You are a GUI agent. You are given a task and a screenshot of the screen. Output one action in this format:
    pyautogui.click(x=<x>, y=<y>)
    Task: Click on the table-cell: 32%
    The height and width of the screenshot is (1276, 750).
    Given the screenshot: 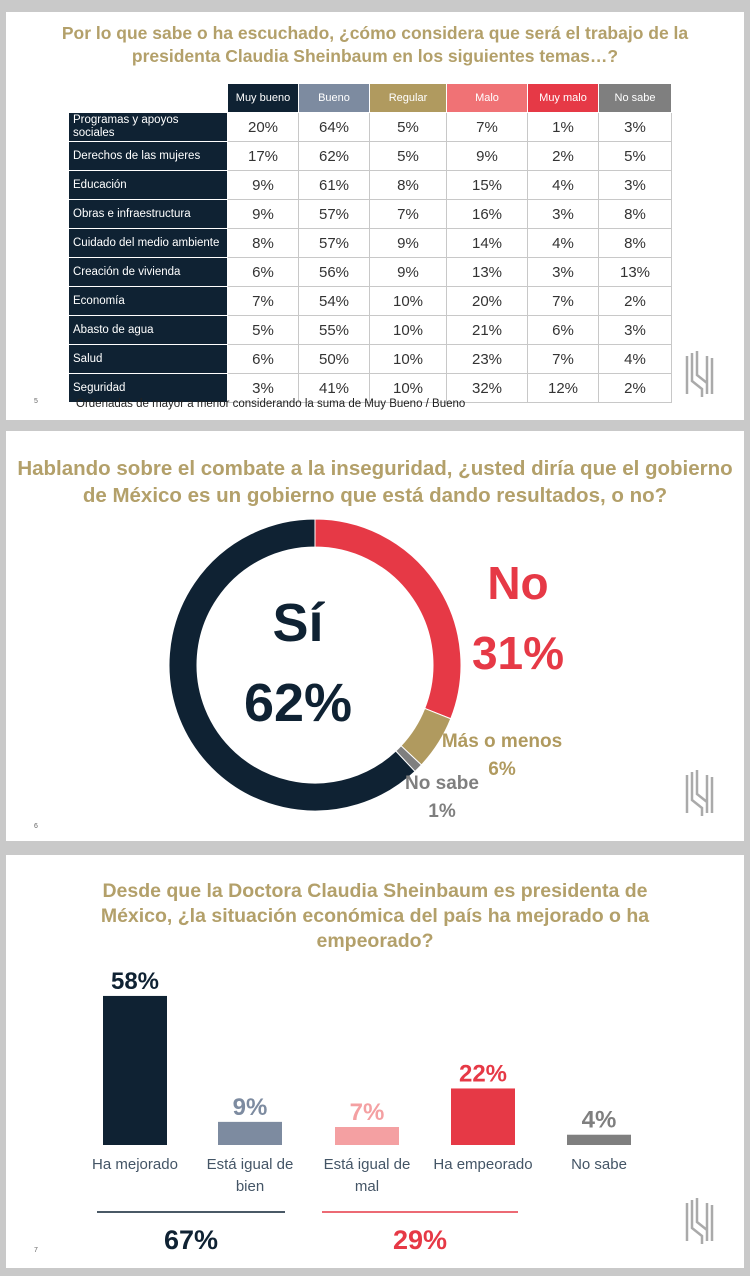 What is the action you would take?
    pyautogui.click(x=487, y=388)
    